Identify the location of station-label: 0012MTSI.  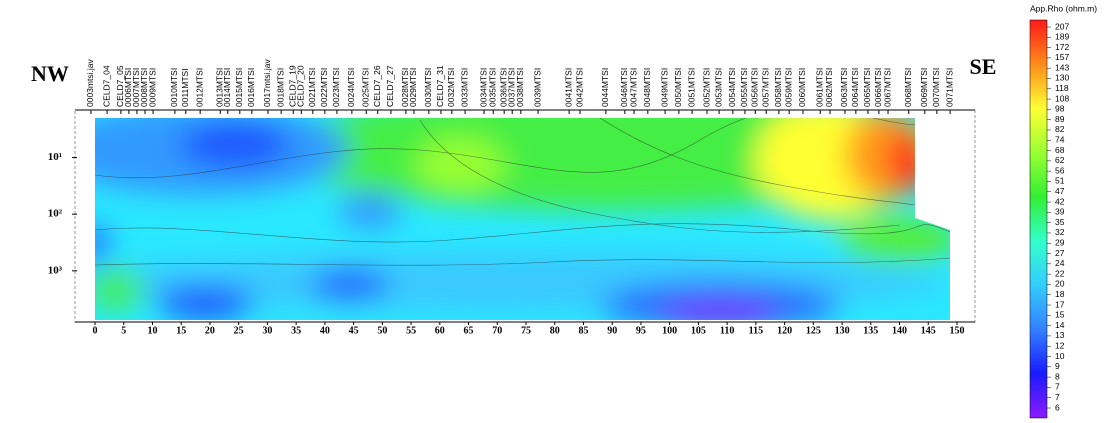
(199, 87).